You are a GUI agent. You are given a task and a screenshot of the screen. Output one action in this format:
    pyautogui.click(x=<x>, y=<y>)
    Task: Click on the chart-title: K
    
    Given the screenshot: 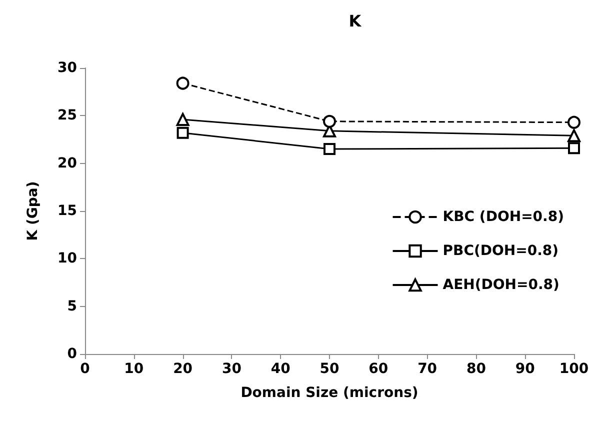 What is the action you would take?
    pyautogui.click(x=355, y=21)
    